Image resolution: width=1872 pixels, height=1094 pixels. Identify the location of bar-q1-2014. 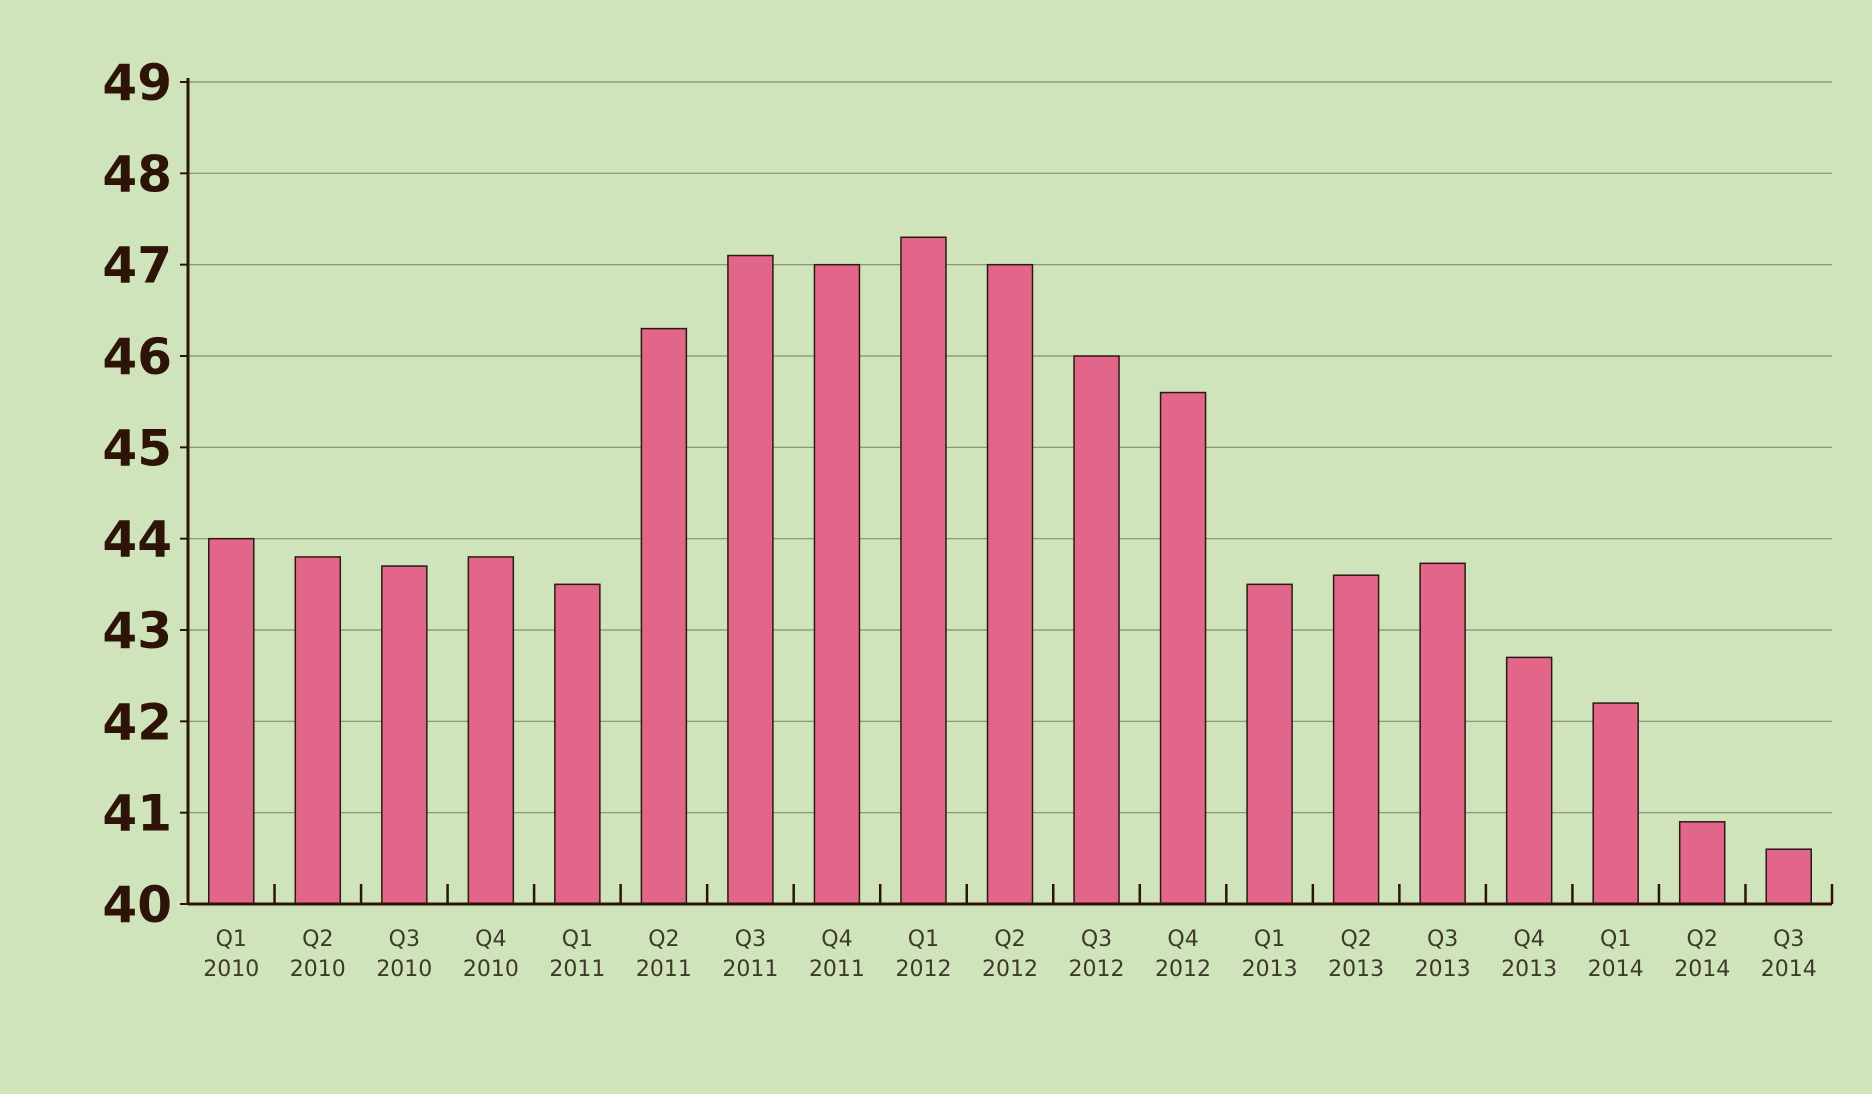
(1615, 803).